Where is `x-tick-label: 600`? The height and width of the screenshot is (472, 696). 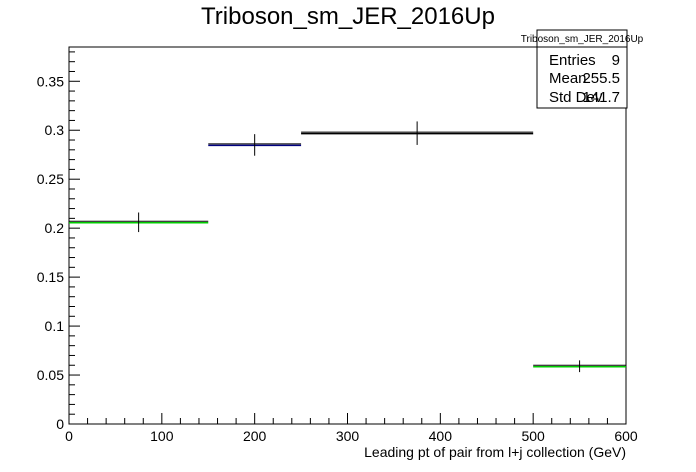 x-tick-label: 600 is located at coordinates (626, 436).